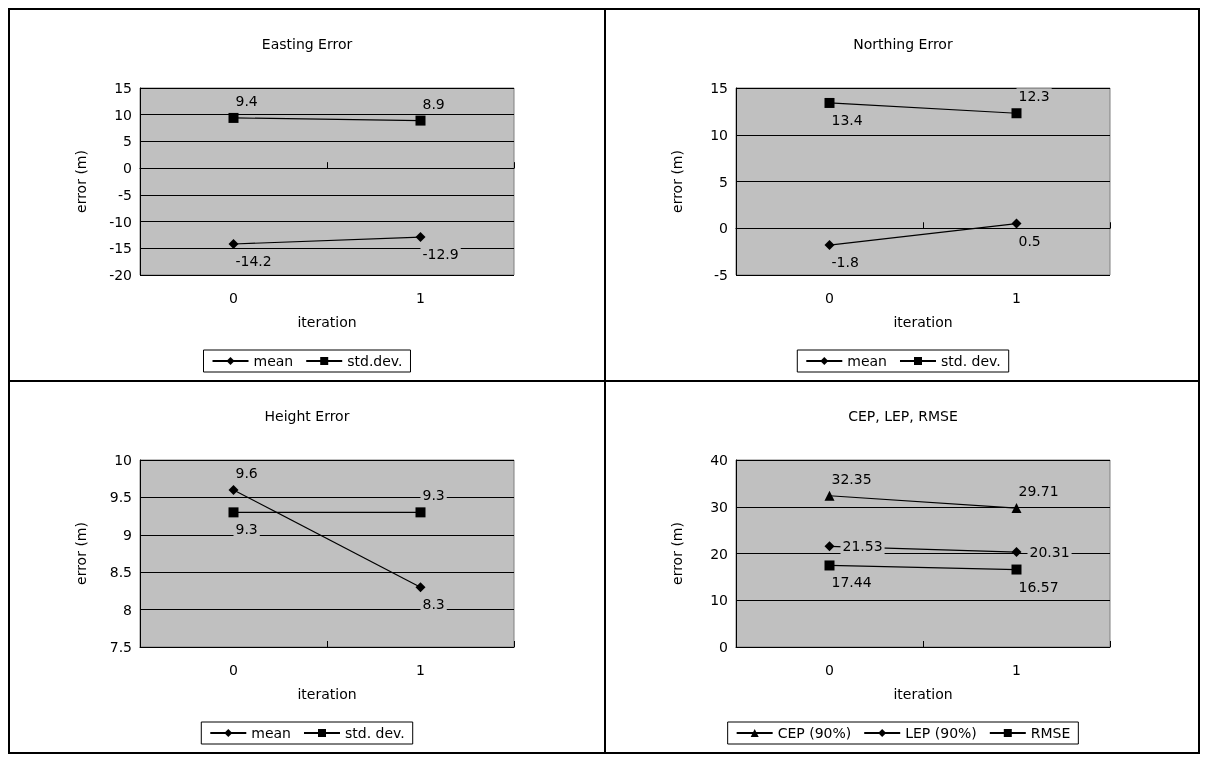  What do you see at coordinates (814, 733) in the screenshot?
I see `legend-label: CEP (90%)` at bounding box center [814, 733].